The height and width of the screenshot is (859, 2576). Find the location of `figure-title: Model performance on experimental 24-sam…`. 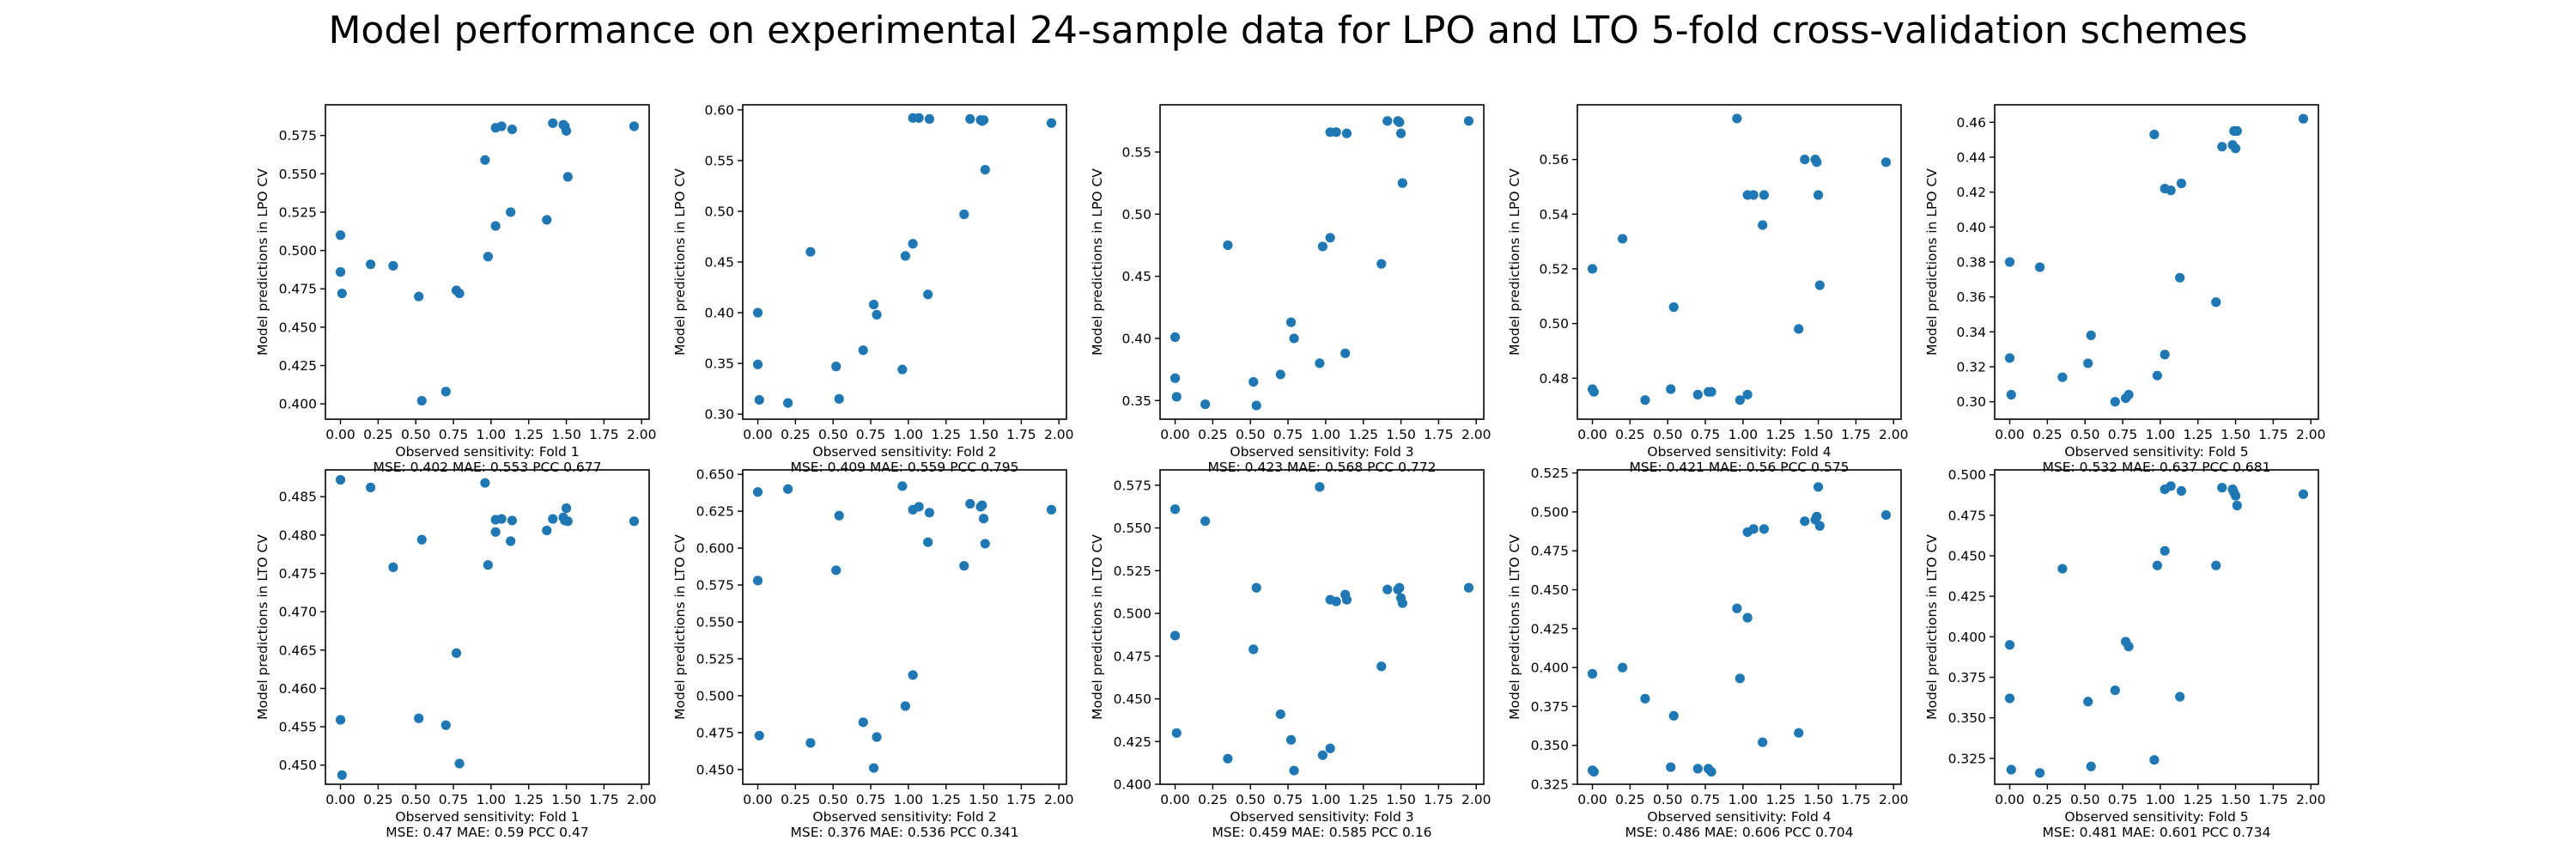

figure-title: Model performance on experimental 24-sam… is located at coordinates (1287, 30).